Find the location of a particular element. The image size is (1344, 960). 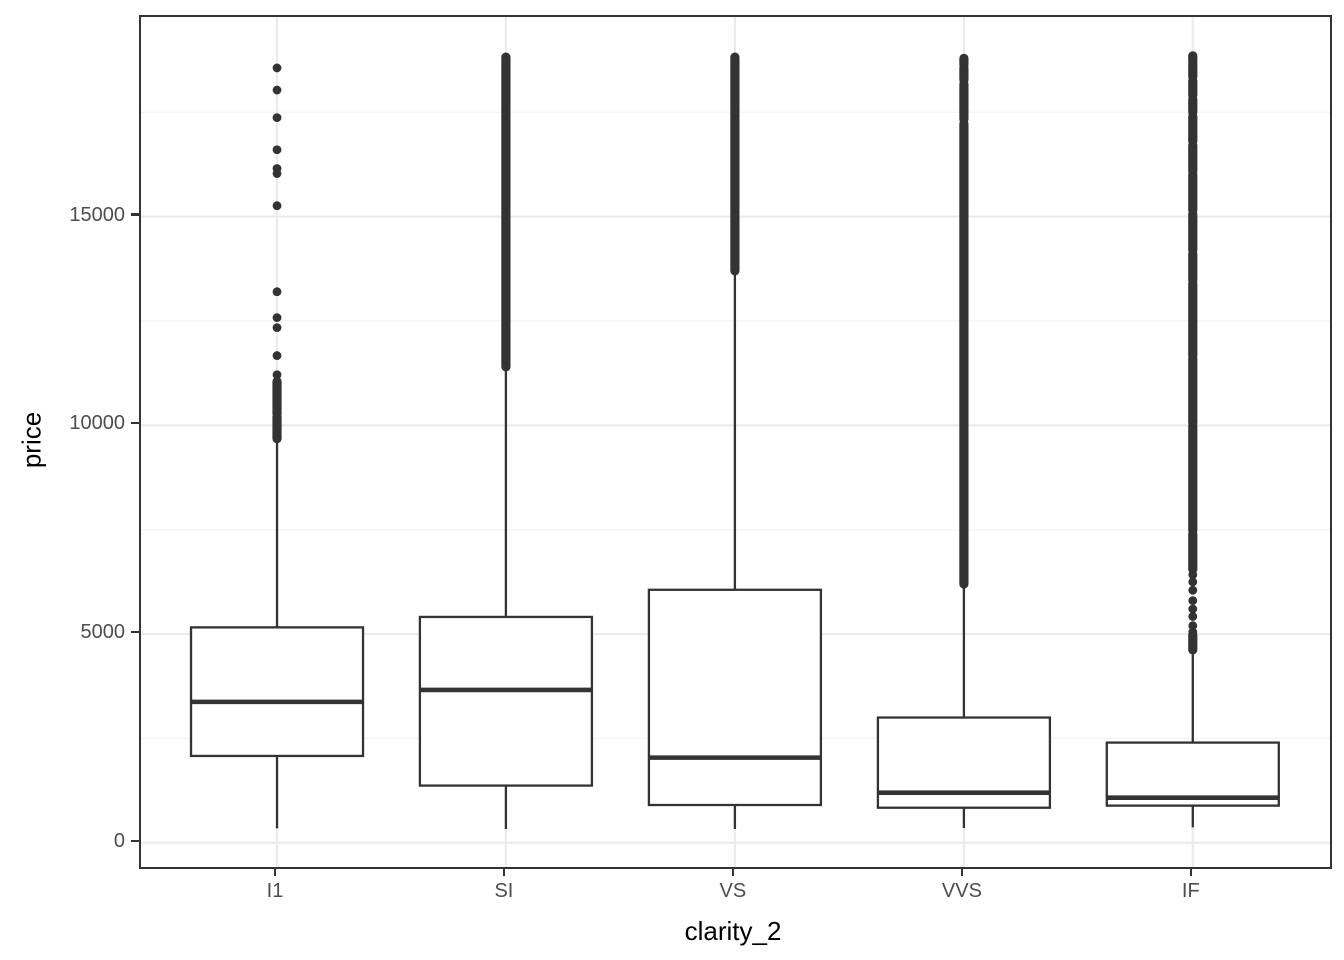

y-tick-label: 15000 is located at coordinates (97, 214).